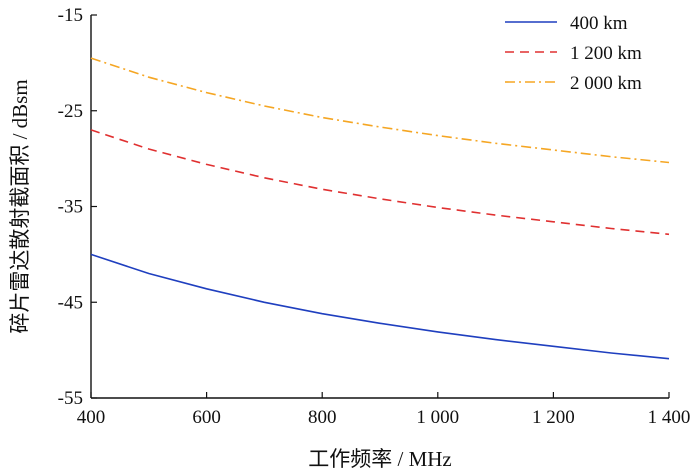 This screenshot has height=472, width=700. What do you see at coordinates (70, 207) in the screenshot?
I see `y-tick-label: -35` at bounding box center [70, 207].